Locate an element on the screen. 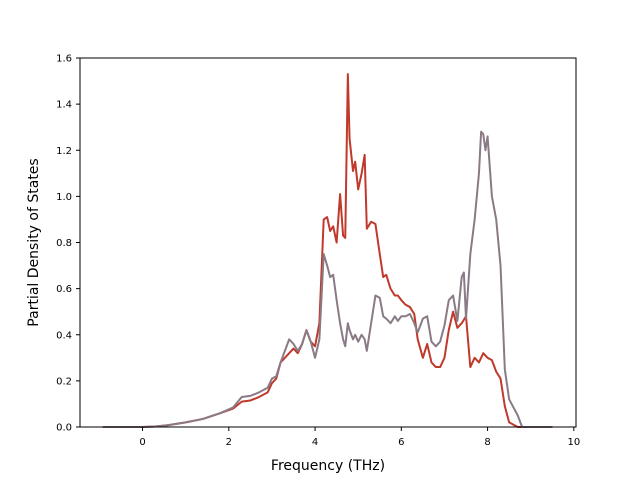 The width and height of the screenshot is (640, 480). y-tick-label: 1.4 is located at coordinates (64, 105).